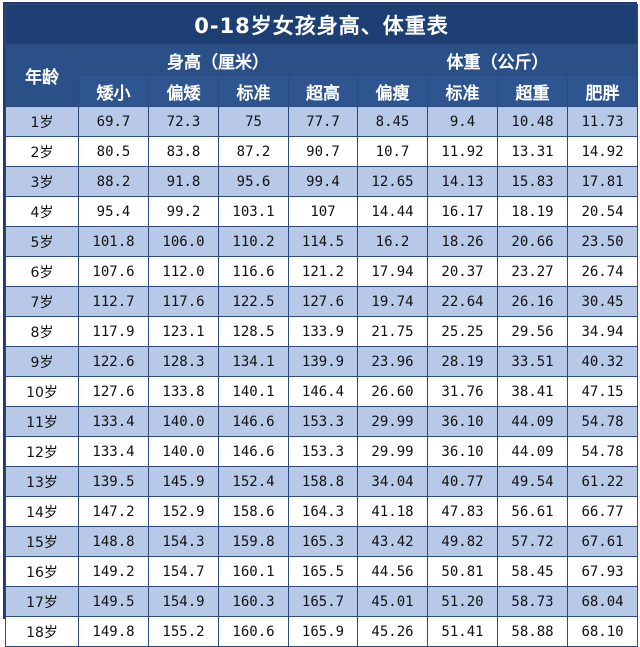 The width and height of the screenshot is (640, 647). Describe the element at coordinates (183, 391) in the screenshot. I see `height-below-cell: 133.8` at that location.